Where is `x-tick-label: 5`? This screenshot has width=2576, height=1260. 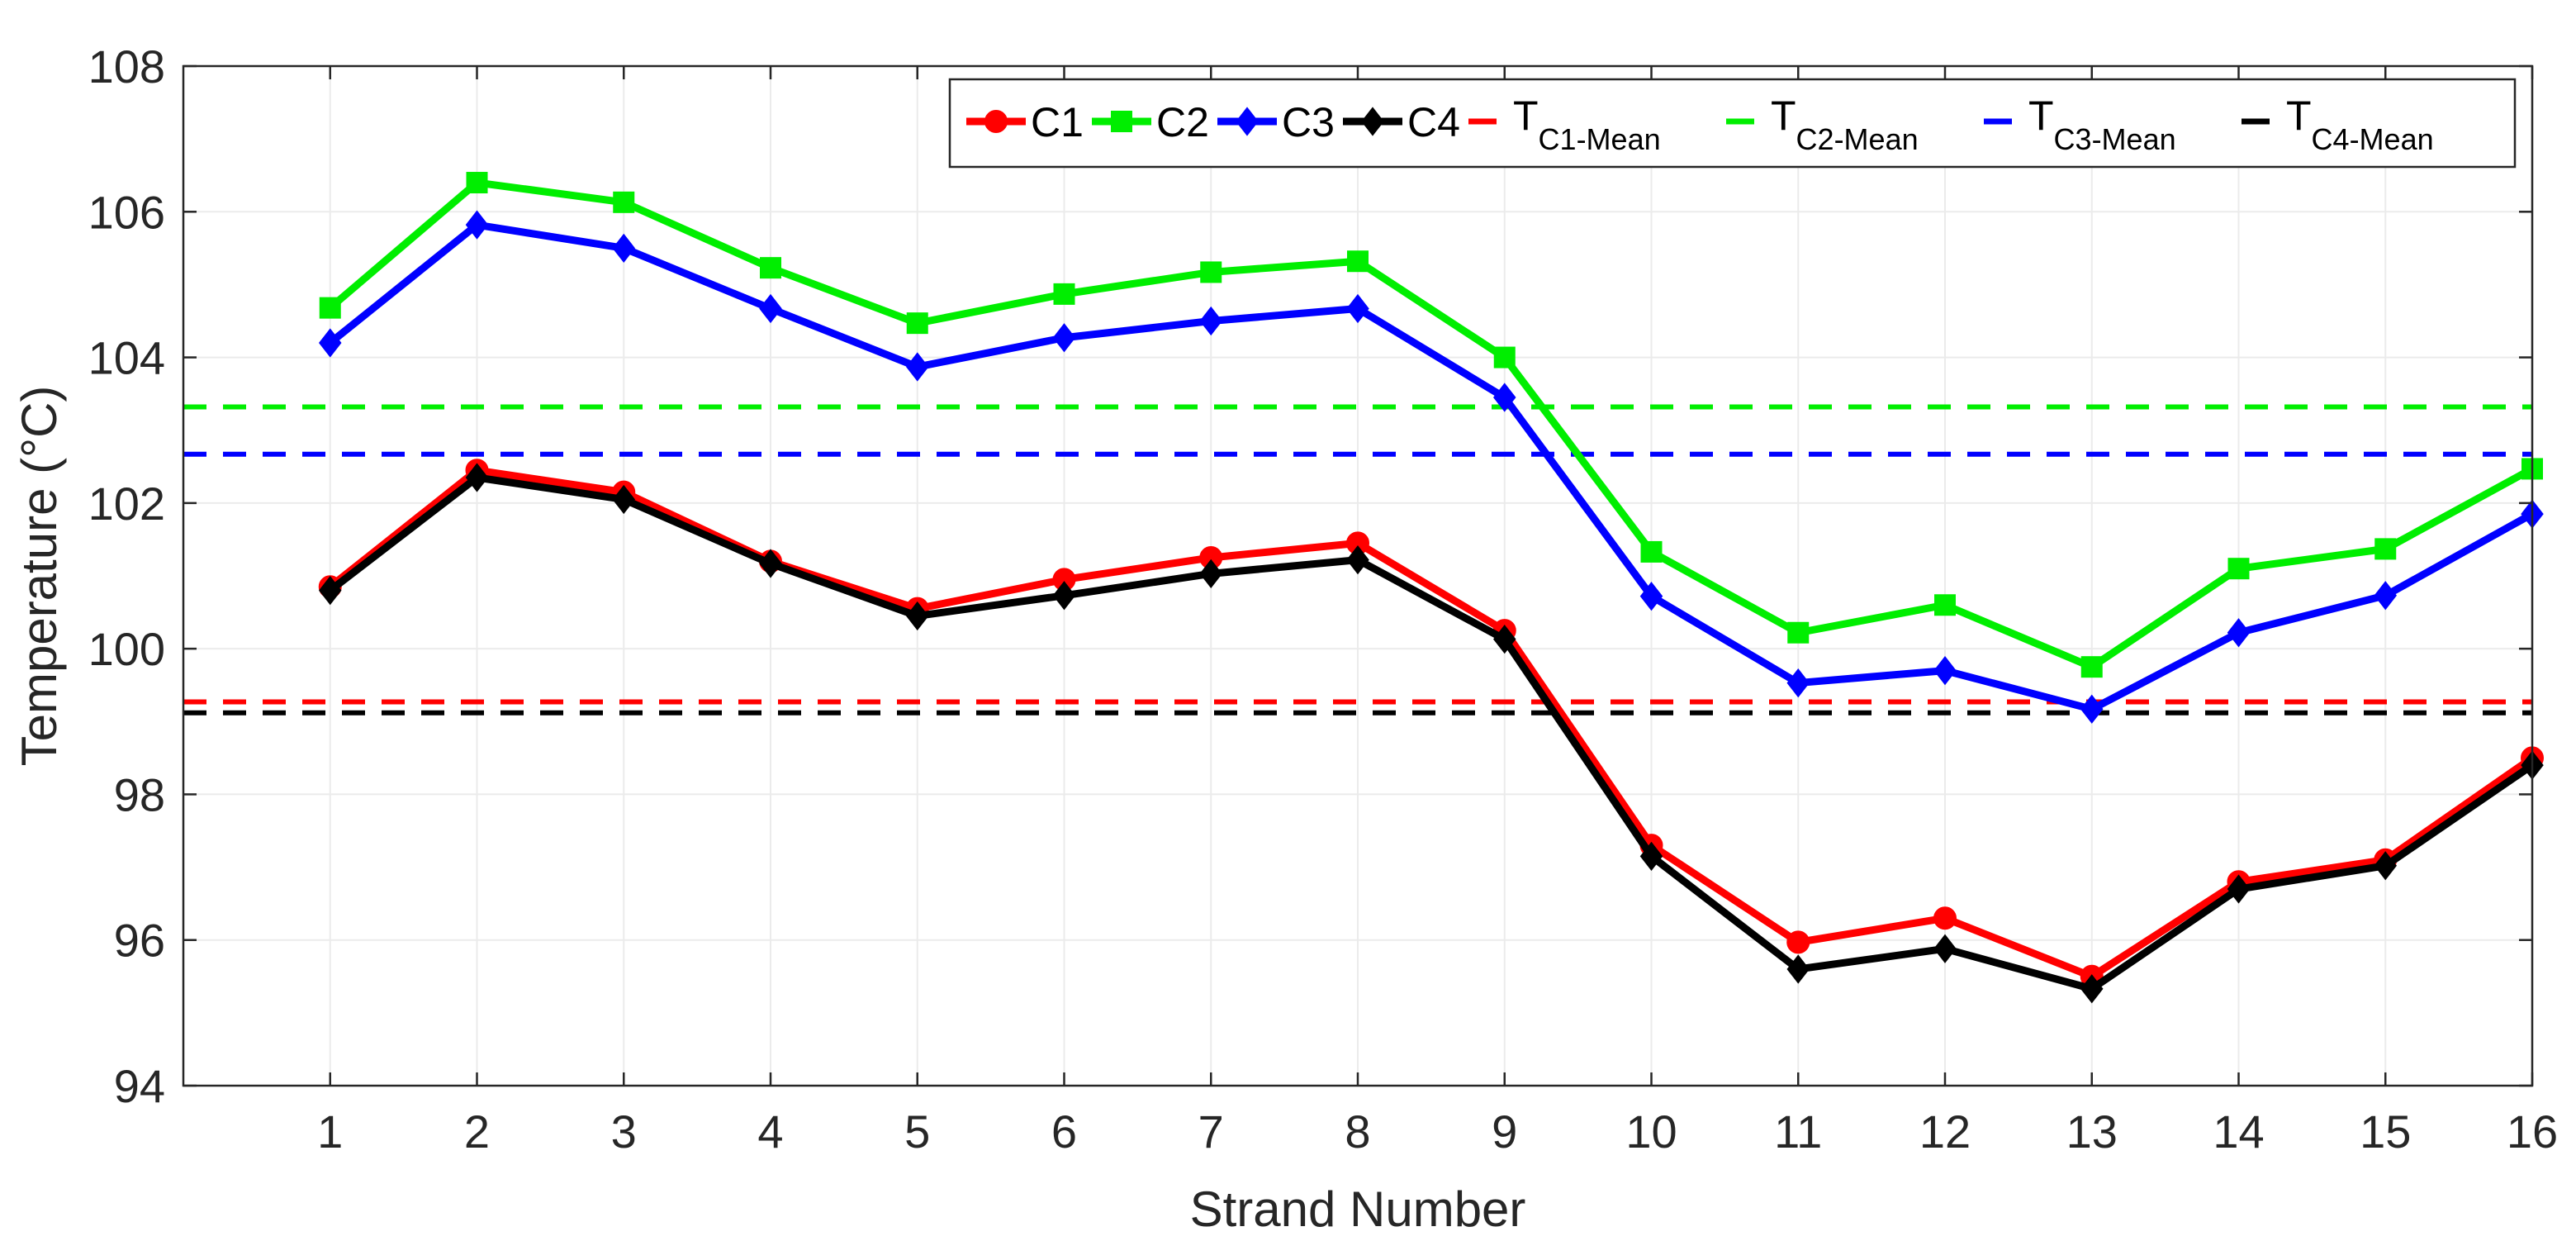 x-tick-label: 5 is located at coordinates (917, 1131).